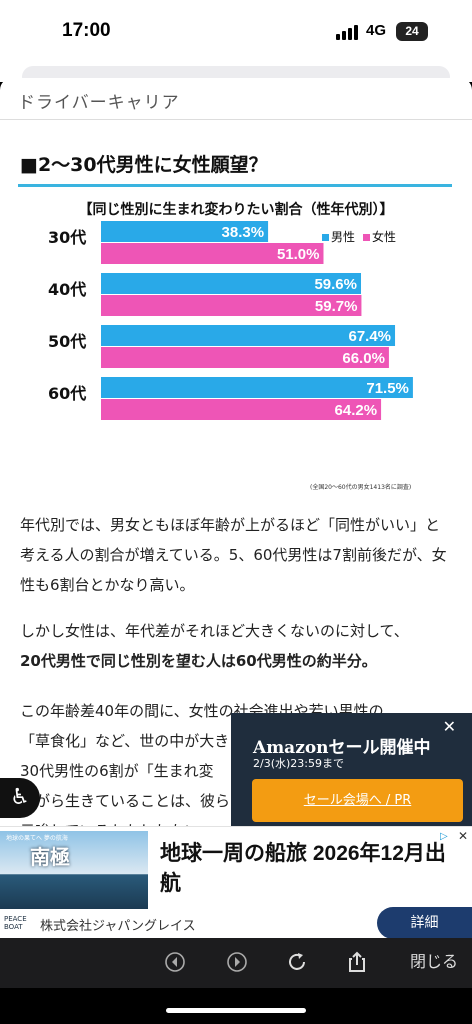 The width and height of the screenshot is (472, 1024). Describe the element at coordinates (236, 210) in the screenshot. I see `chart-title: 【同じ性別に生まれ変わりたい割合（性年代別）】` at that location.